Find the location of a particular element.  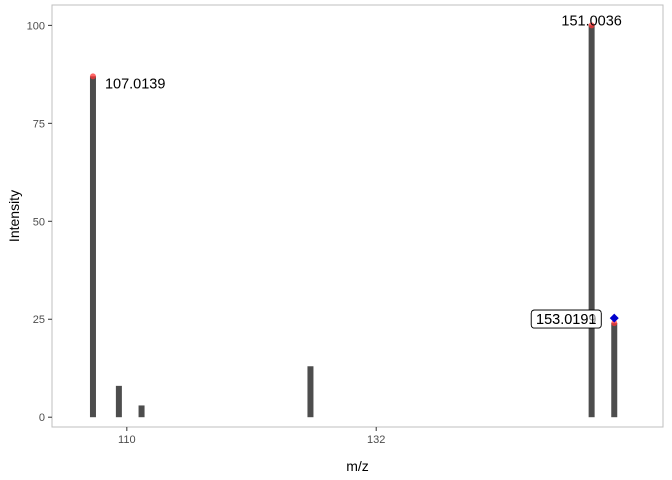

peak-label-box is located at coordinates (566, 319).